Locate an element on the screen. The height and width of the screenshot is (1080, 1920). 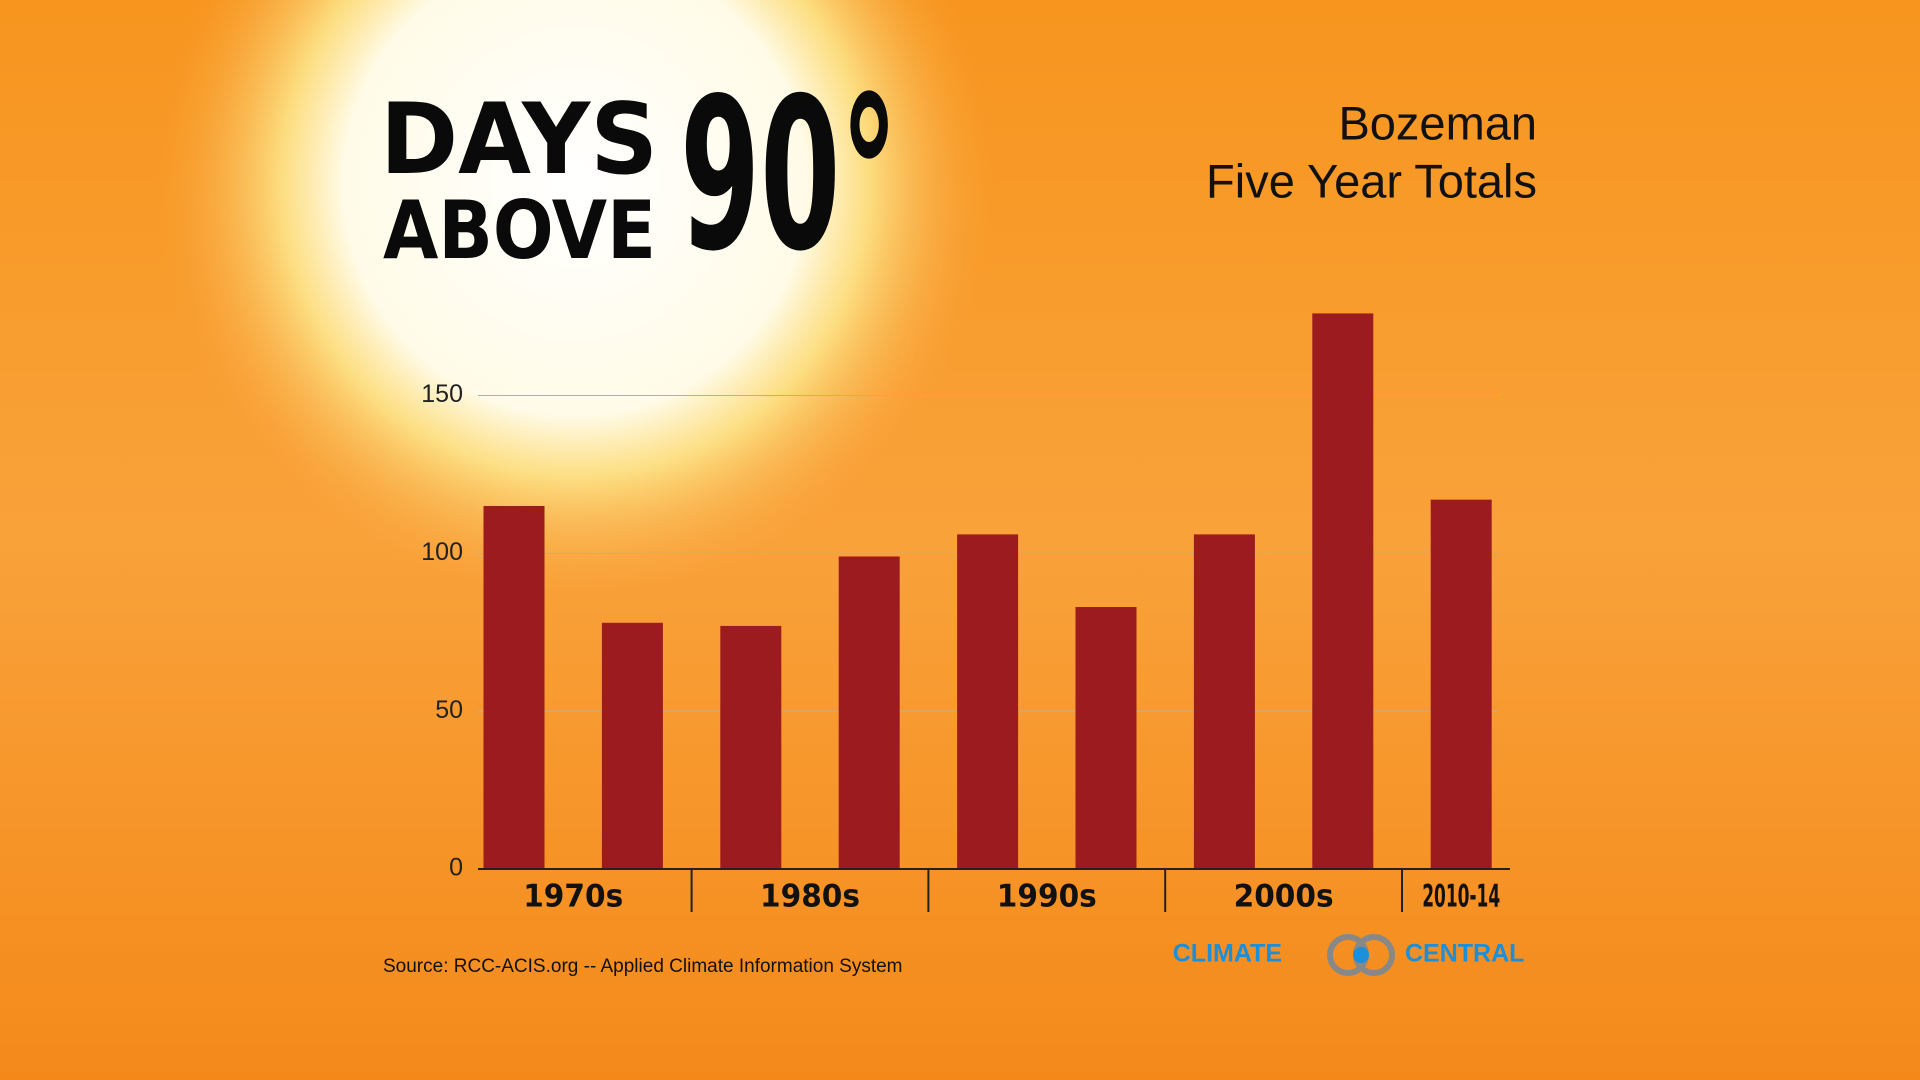
logo-text: CLIMATE is located at coordinates (1227, 954).